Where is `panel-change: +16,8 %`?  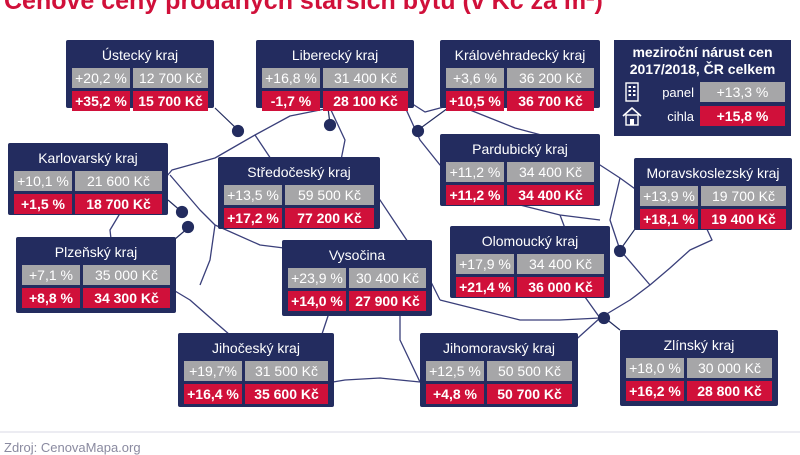
panel-change: +16,8 % is located at coordinates (291, 78).